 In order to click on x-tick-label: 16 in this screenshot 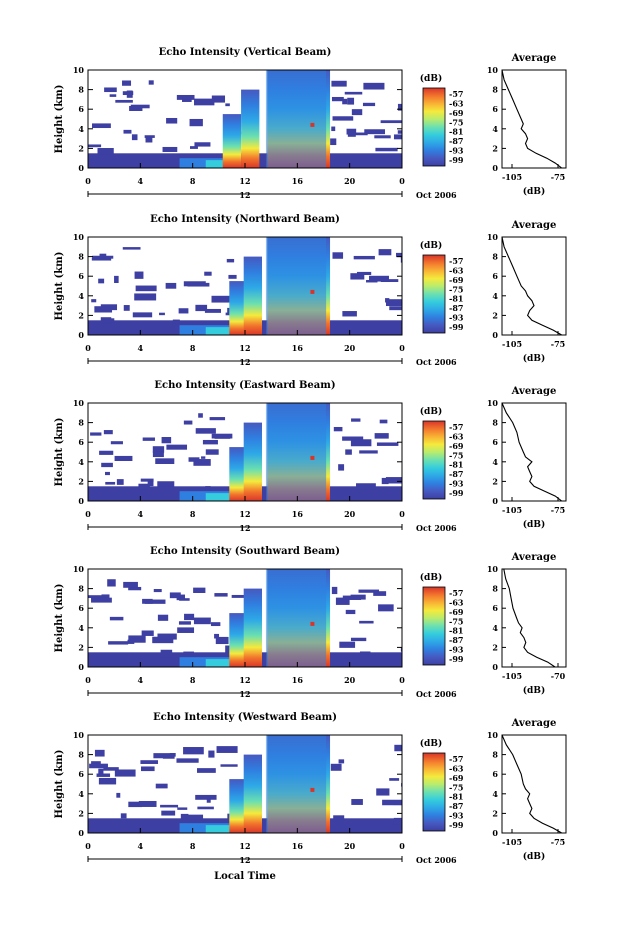, I will do `click(298, 680)`.